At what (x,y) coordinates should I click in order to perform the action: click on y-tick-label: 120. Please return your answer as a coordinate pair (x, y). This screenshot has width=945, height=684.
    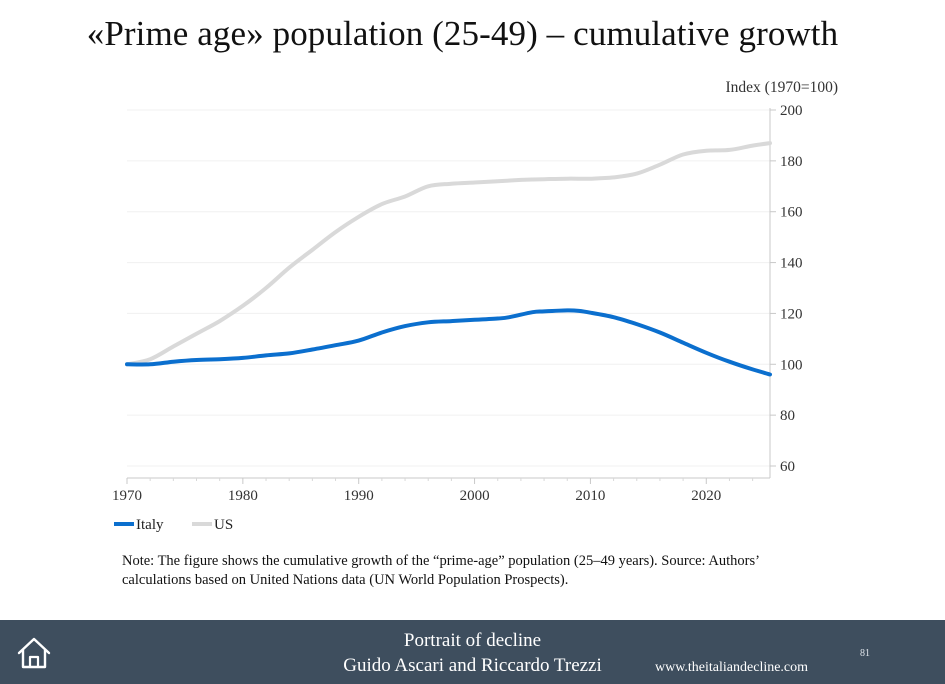
    Looking at the image, I should click on (791, 314).